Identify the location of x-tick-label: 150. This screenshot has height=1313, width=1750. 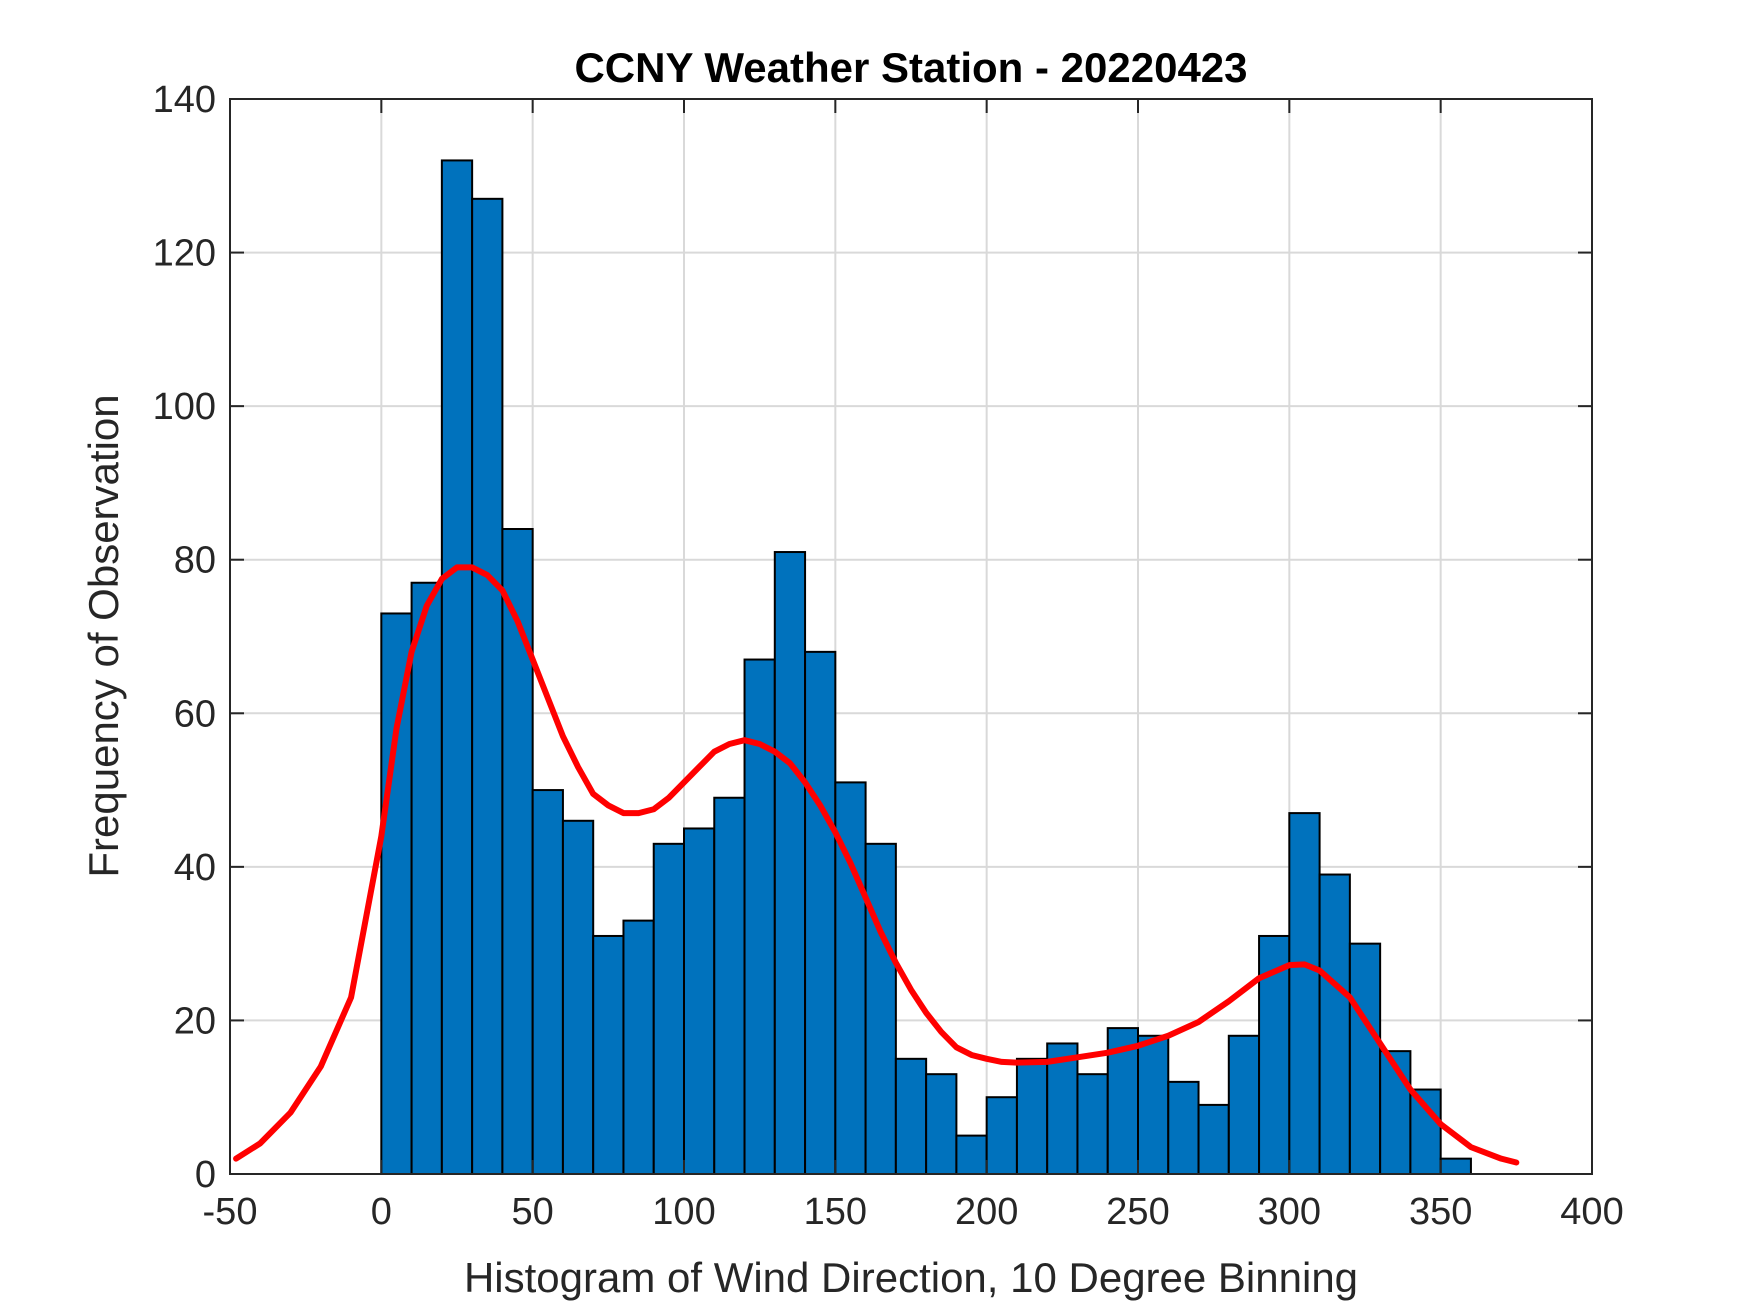
(835, 1212).